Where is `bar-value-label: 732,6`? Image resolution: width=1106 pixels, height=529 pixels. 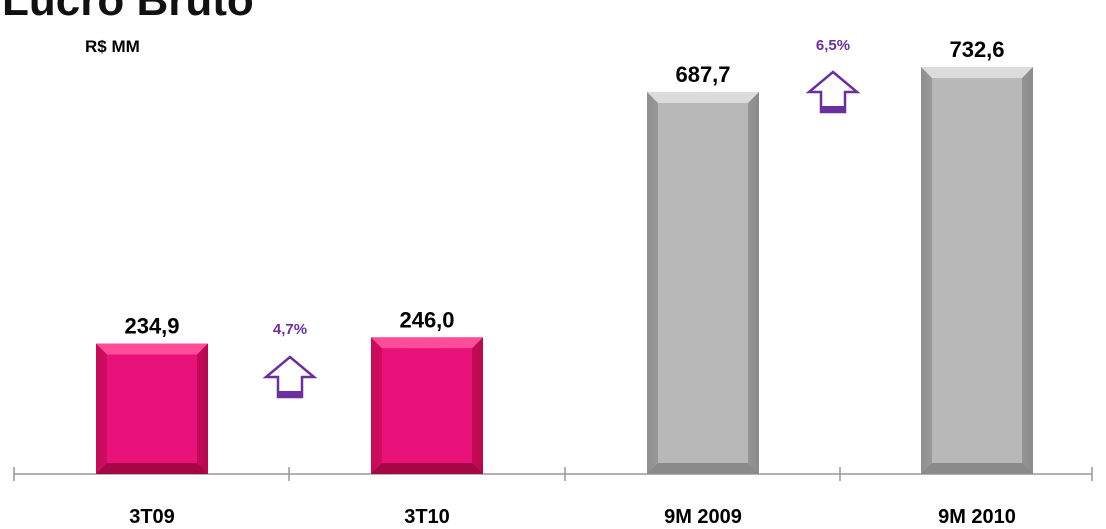 bar-value-label: 732,6 is located at coordinates (976, 49).